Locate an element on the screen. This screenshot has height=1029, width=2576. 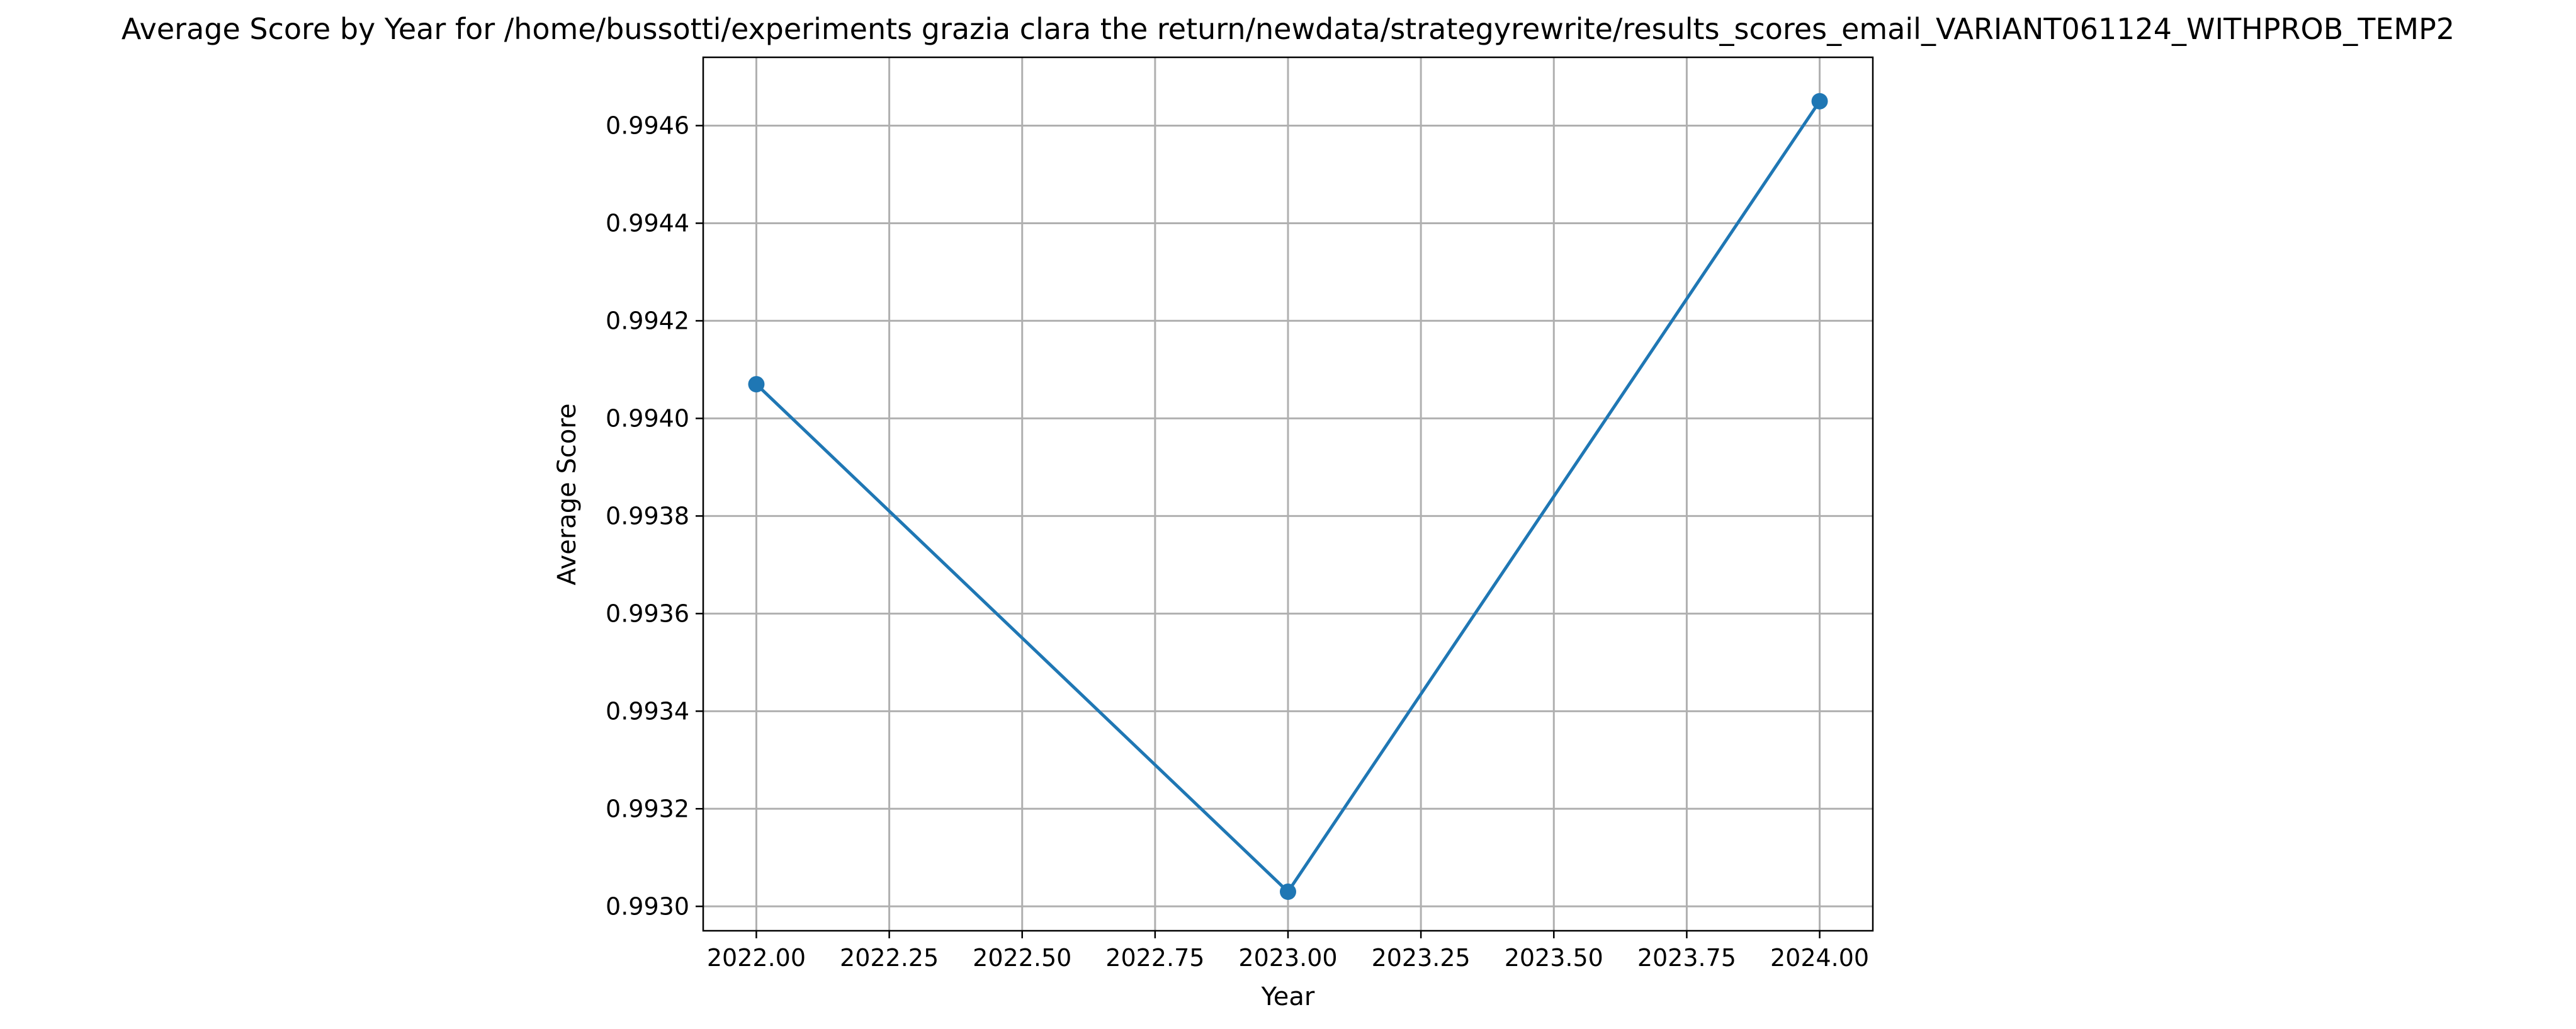
x-tick-label: 2023.25 is located at coordinates (1421, 958).